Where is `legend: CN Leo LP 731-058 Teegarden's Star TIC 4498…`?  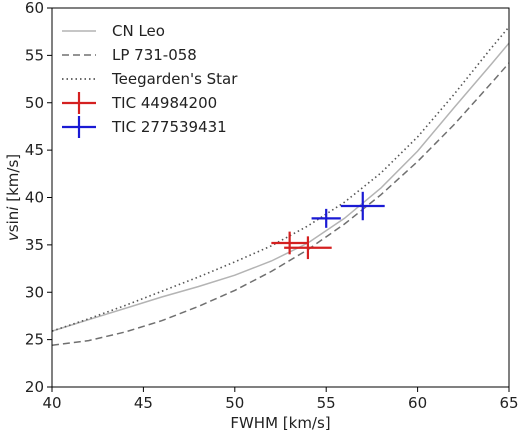
legend: CN Leo LP 731-058 Teegarden's Star TIC 4498… is located at coordinates (150, 80).